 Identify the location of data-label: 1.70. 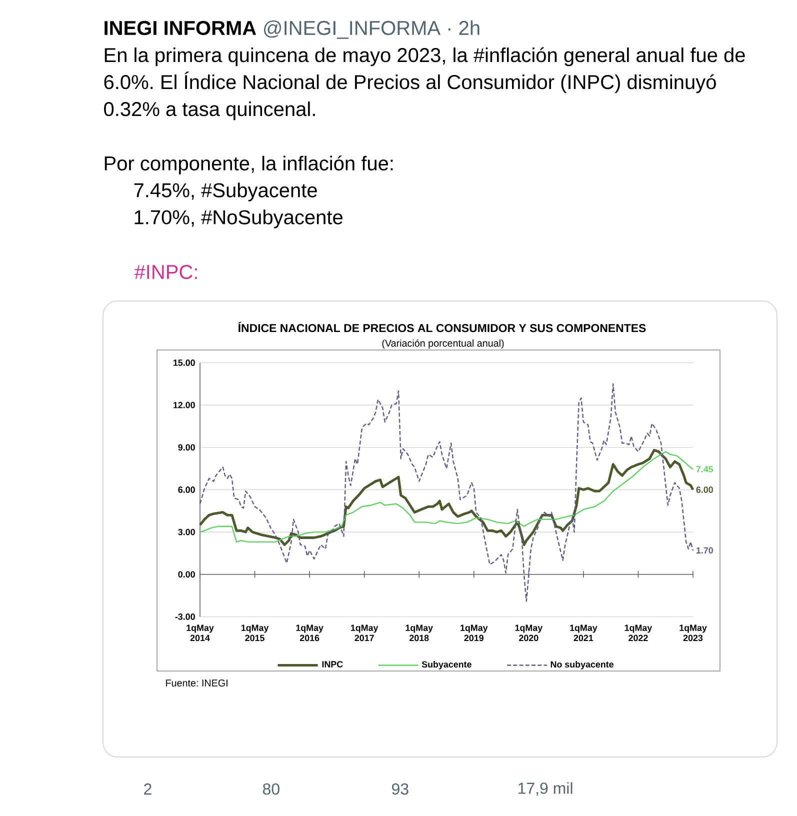
(704, 550).